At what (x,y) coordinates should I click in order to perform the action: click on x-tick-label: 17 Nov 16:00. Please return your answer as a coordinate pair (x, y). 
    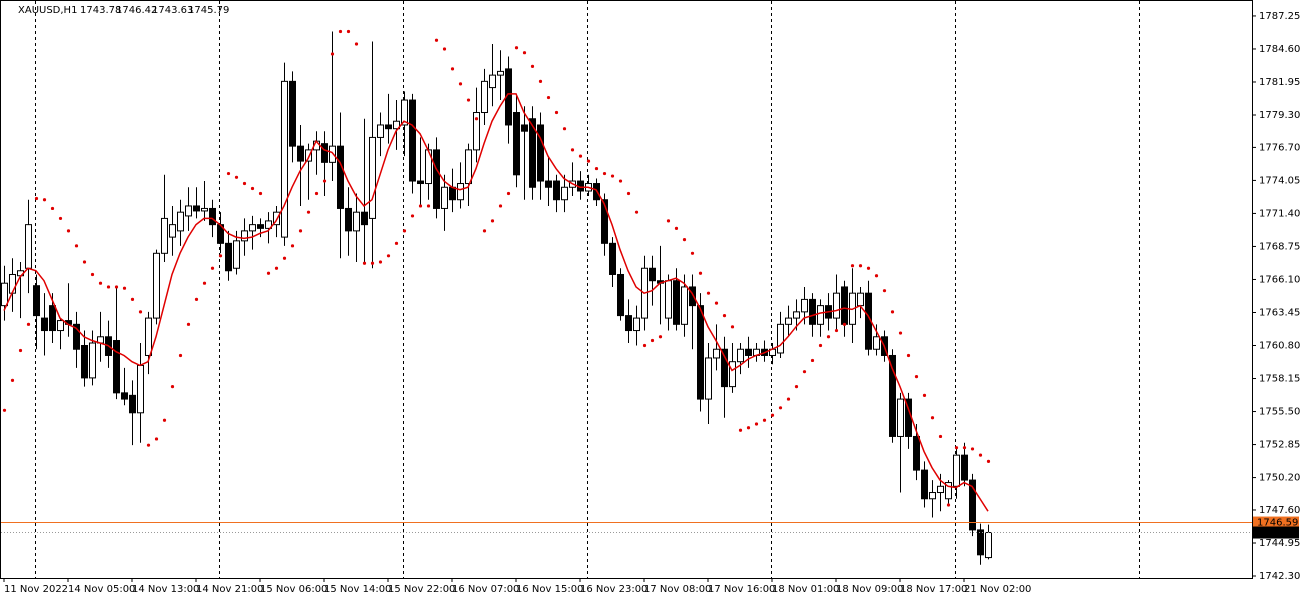
    Looking at the image, I should click on (741, 589).